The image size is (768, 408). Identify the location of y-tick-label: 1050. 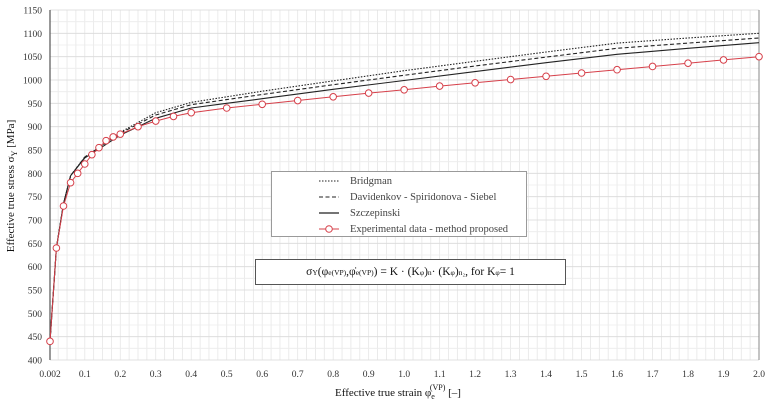
(32, 58).